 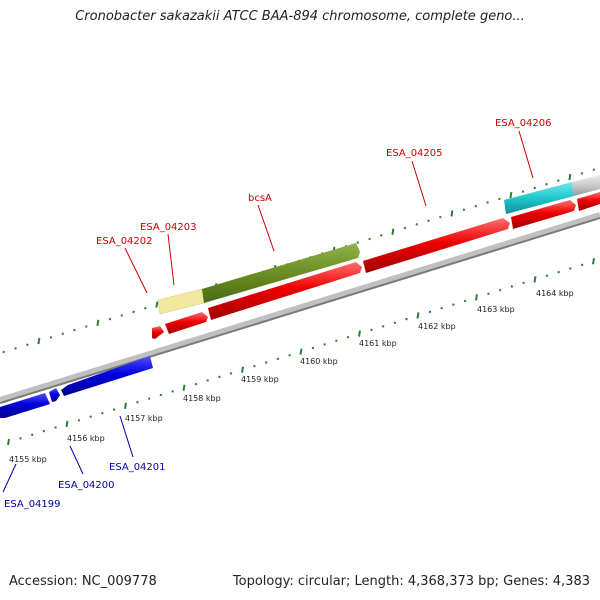 What do you see at coordinates (54, 395) in the screenshot?
I see `gene-ESA_04200b` at bounding box center [54, 395].